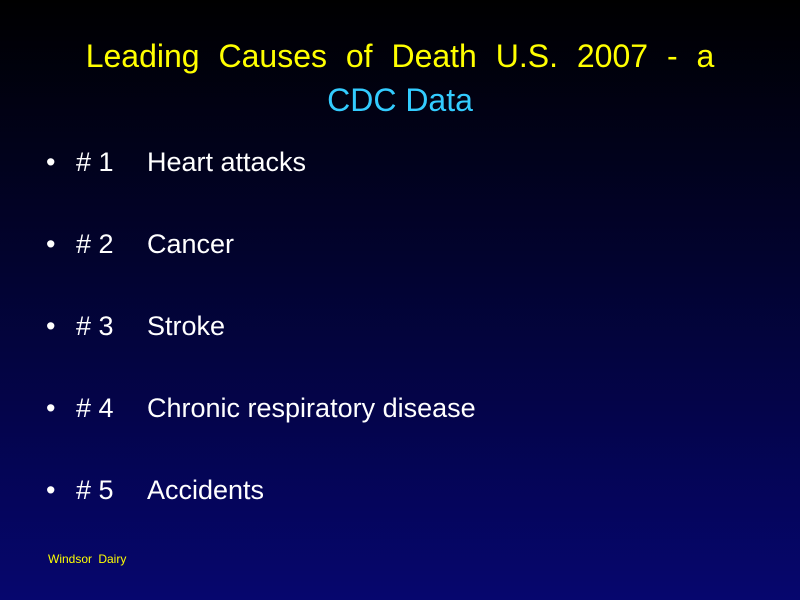 Image resolution: width=800 pixels, height=600 pixels. What do you see at coordinates (400, 100) in the screenshot?
I see `title-line-2: CDC Data` at bounding box center [400, 100].